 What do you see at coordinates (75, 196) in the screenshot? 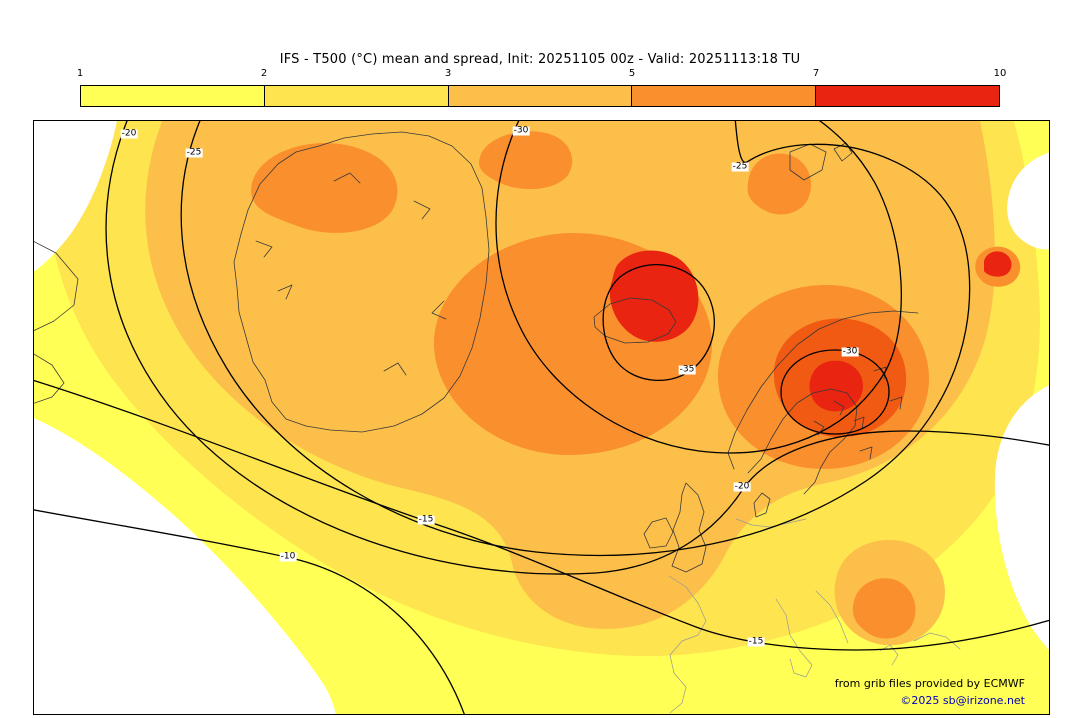
I see `spread-region-white-northwest` at bounding box center [75, 196].